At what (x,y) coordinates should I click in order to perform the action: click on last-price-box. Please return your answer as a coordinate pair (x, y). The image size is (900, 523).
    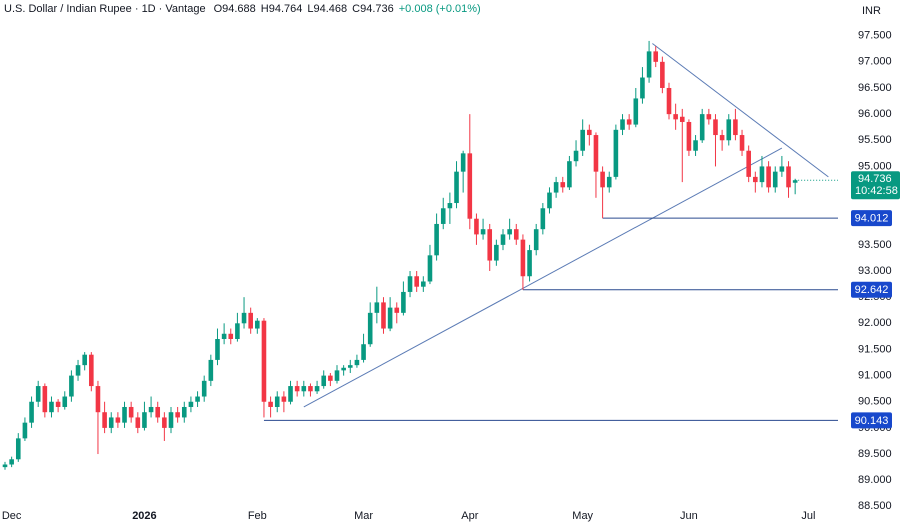
    Looking at the image, I should click on (875, 185).